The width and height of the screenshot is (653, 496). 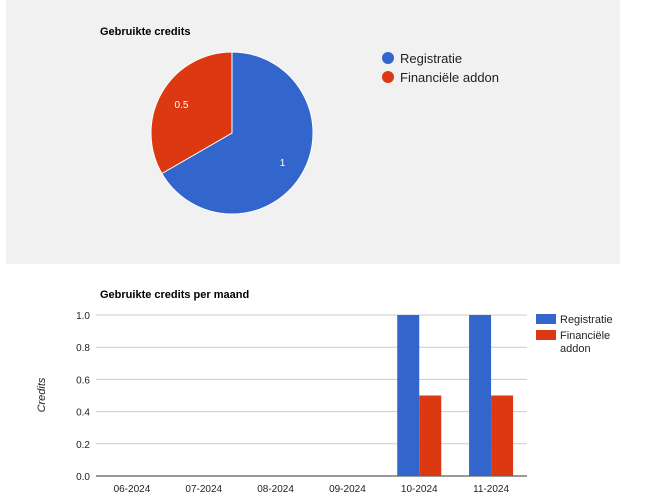 I want to click on y-tick-label: 0.6, so click(x=83, y=380).